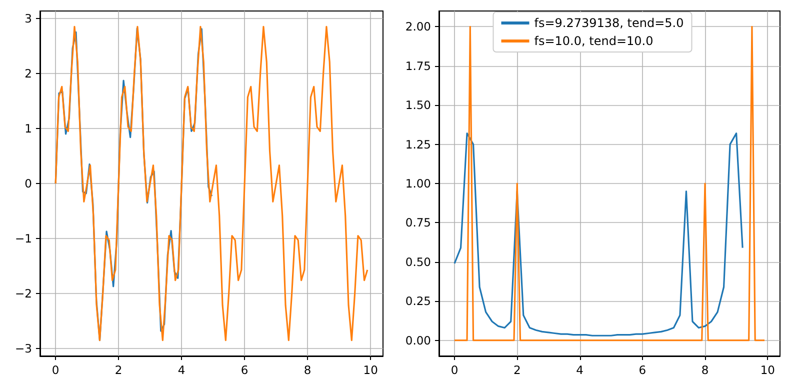  Describe the element at coordinates (23, 239) in the screenshot. I see `y-tick-label: −1` at that location.